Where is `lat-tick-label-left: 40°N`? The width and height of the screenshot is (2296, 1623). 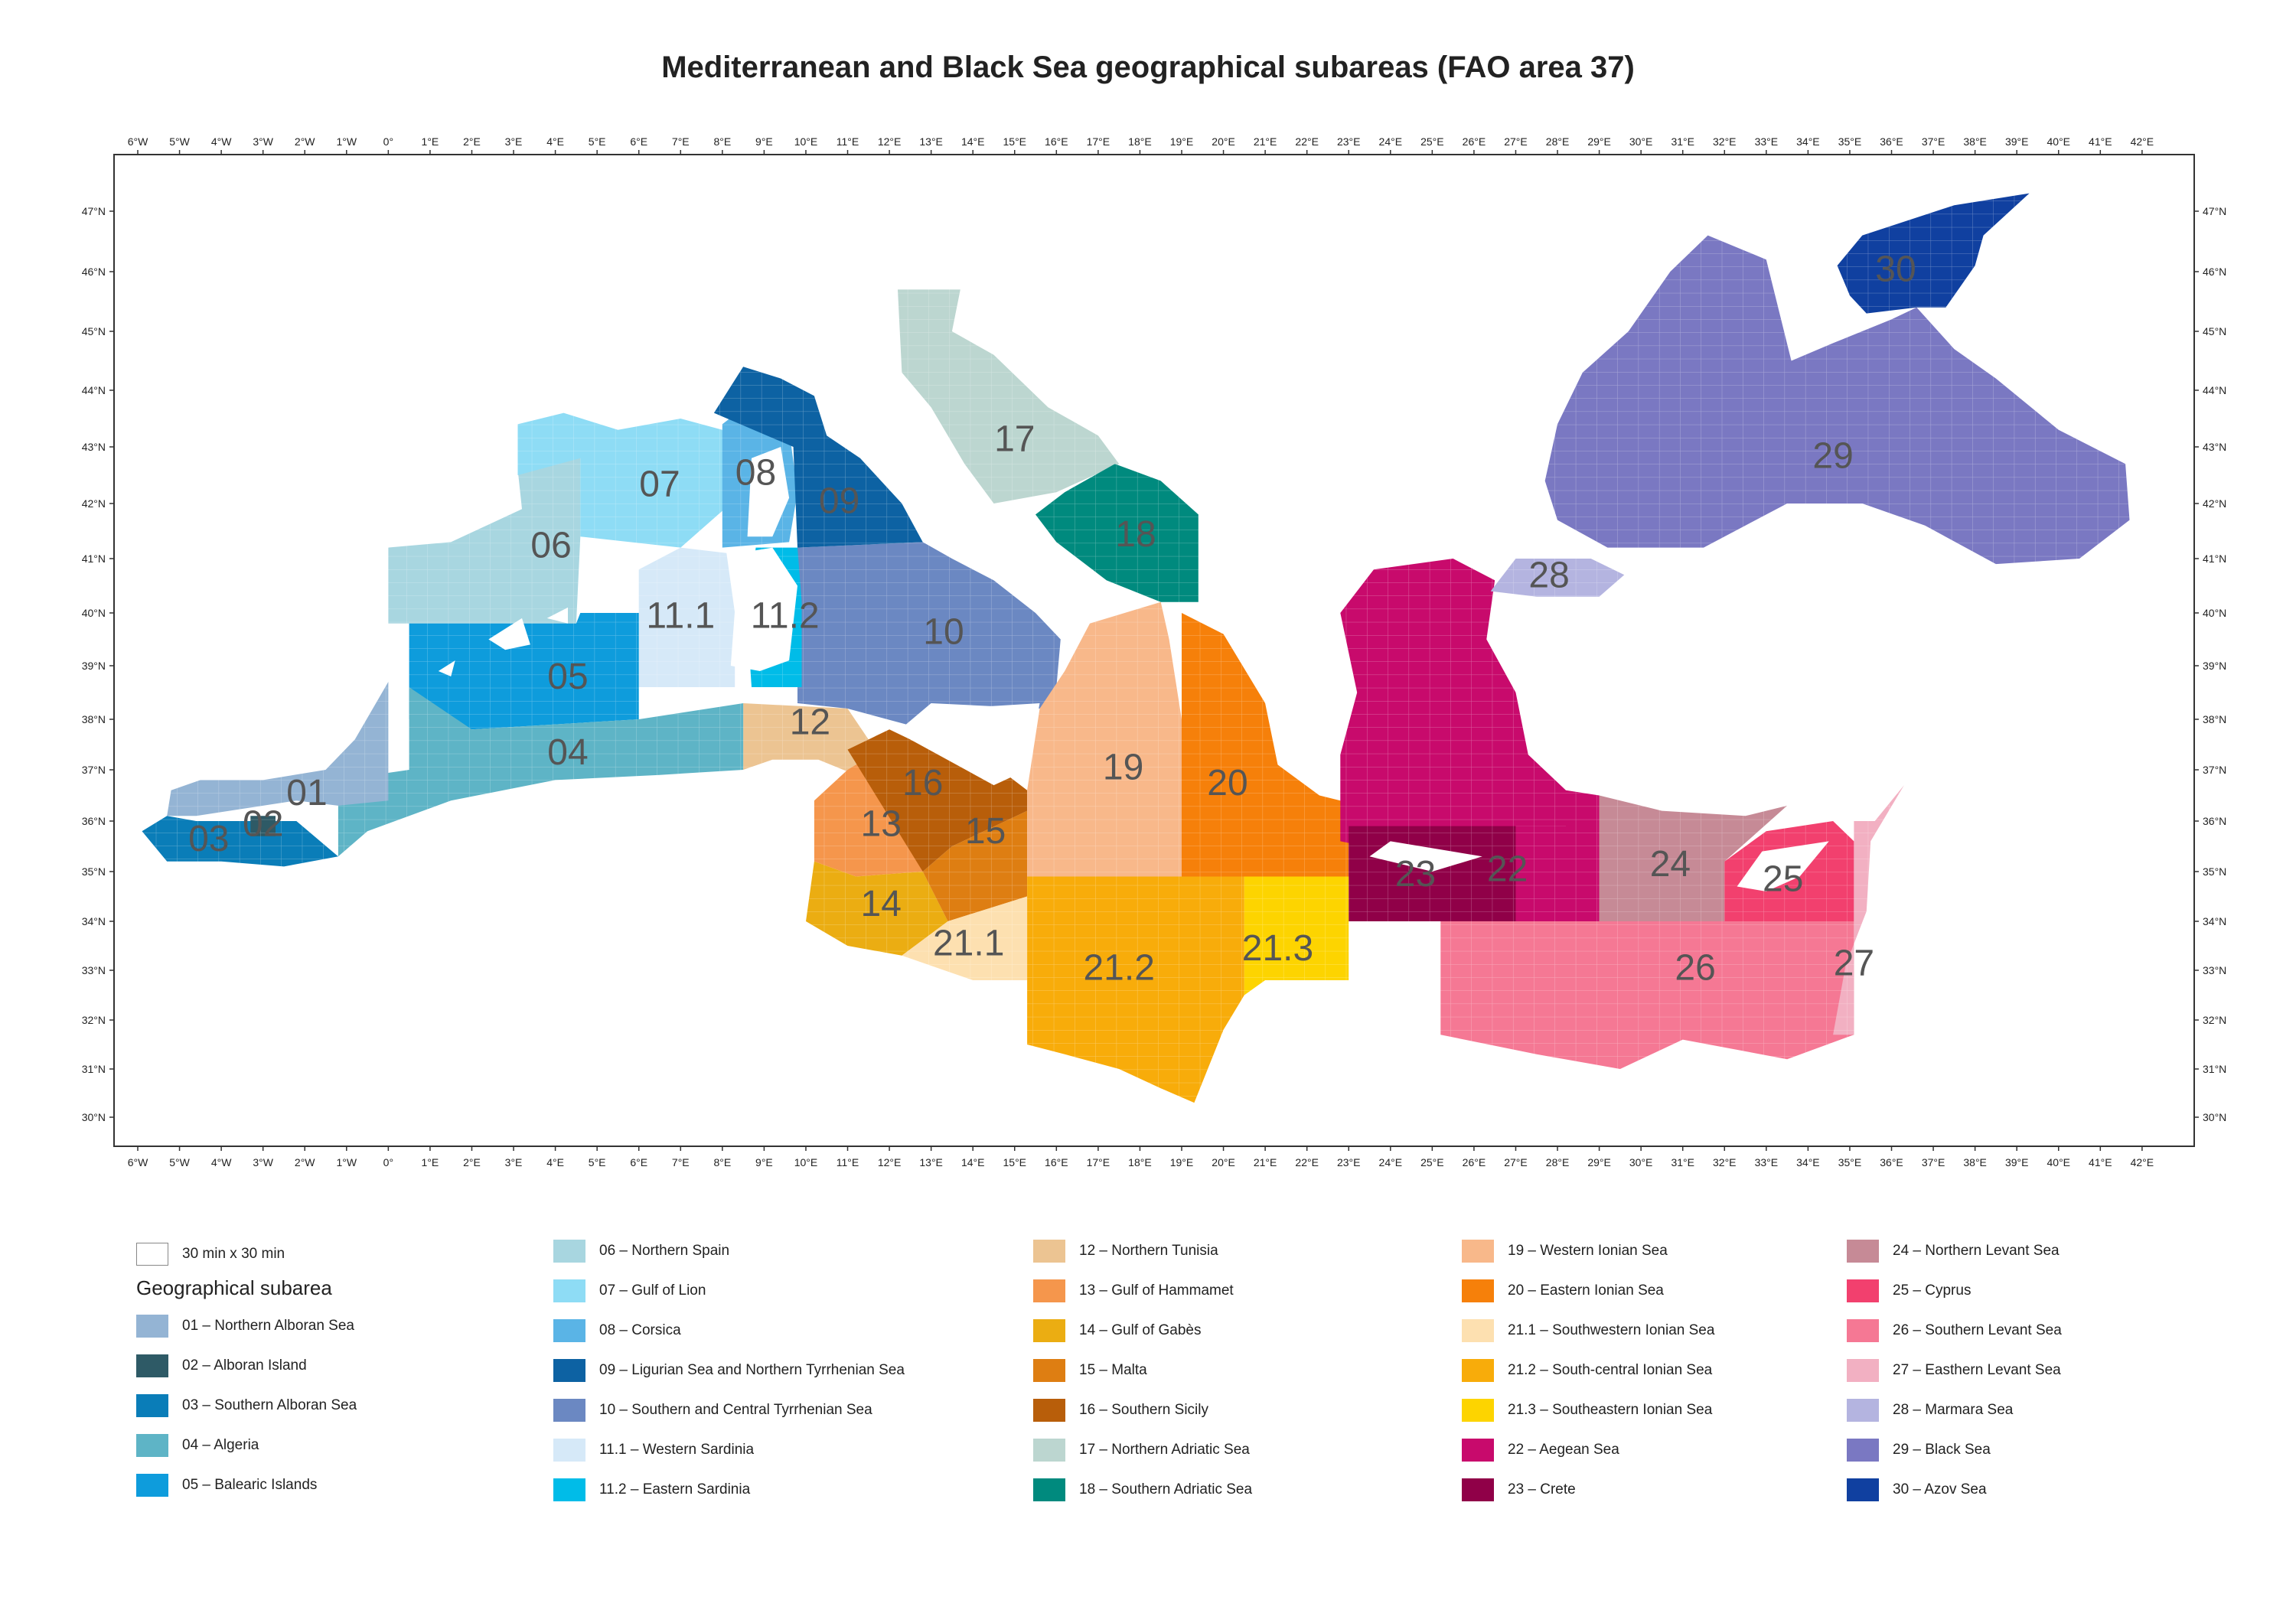 lat-tick-label-left: 40°N is located at coordinates (94, 613).